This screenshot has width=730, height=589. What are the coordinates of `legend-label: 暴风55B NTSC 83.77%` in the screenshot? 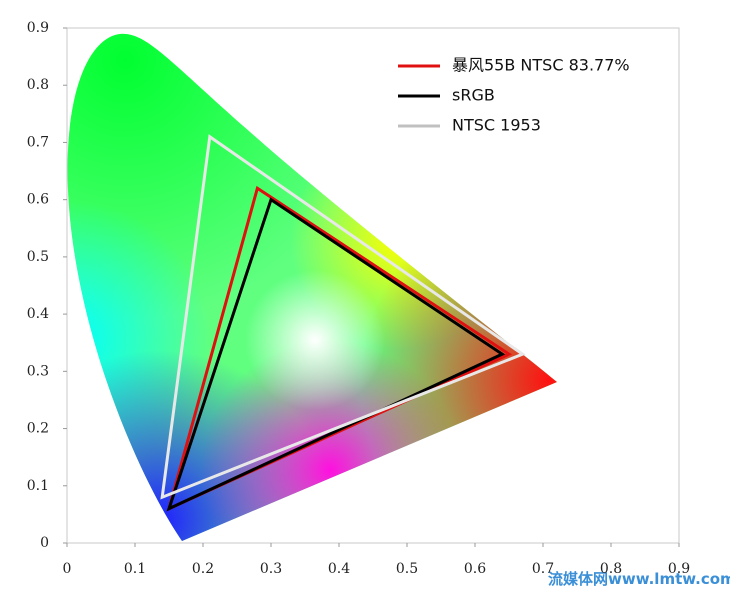 It's located at (541, 65).